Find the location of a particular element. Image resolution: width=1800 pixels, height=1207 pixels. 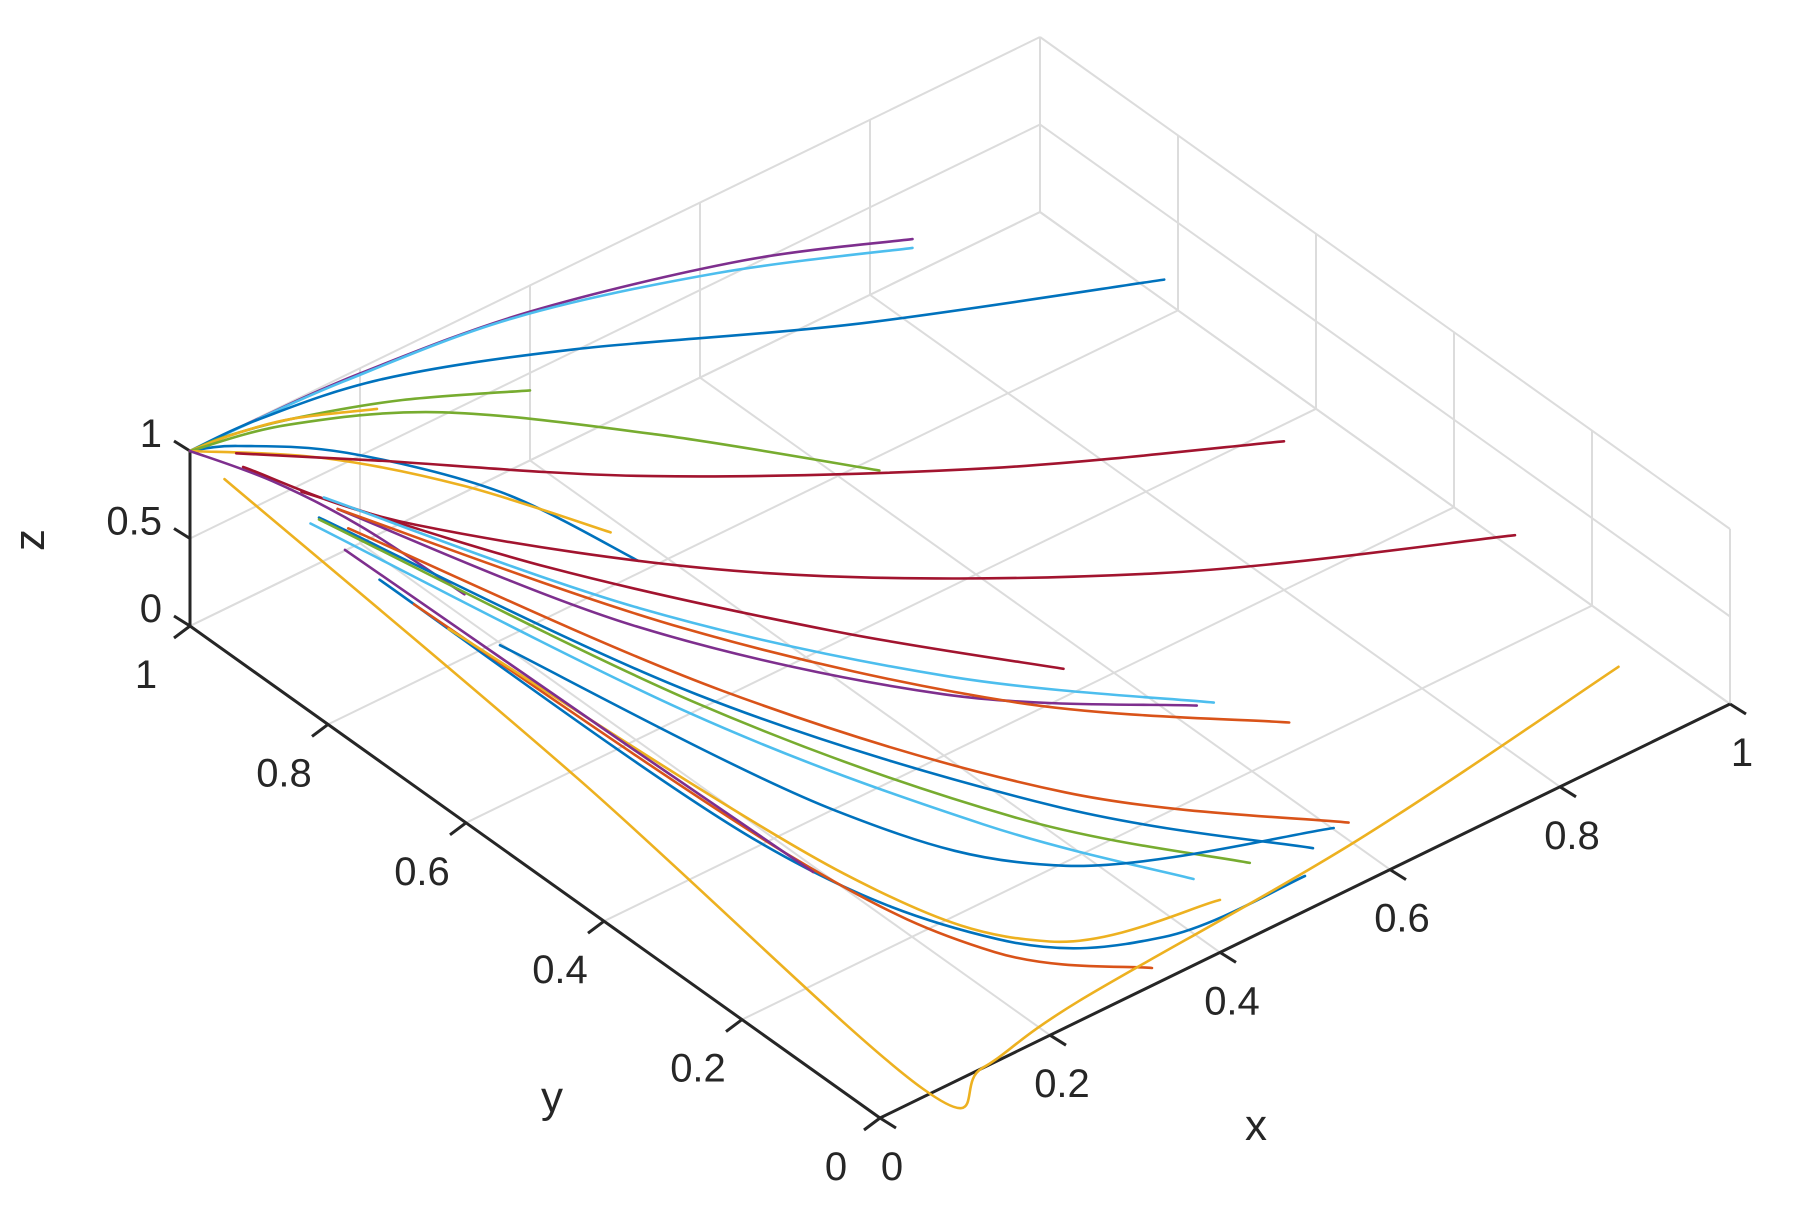

x-tick-label: 0.8 is located at coordinates (1572, 836).